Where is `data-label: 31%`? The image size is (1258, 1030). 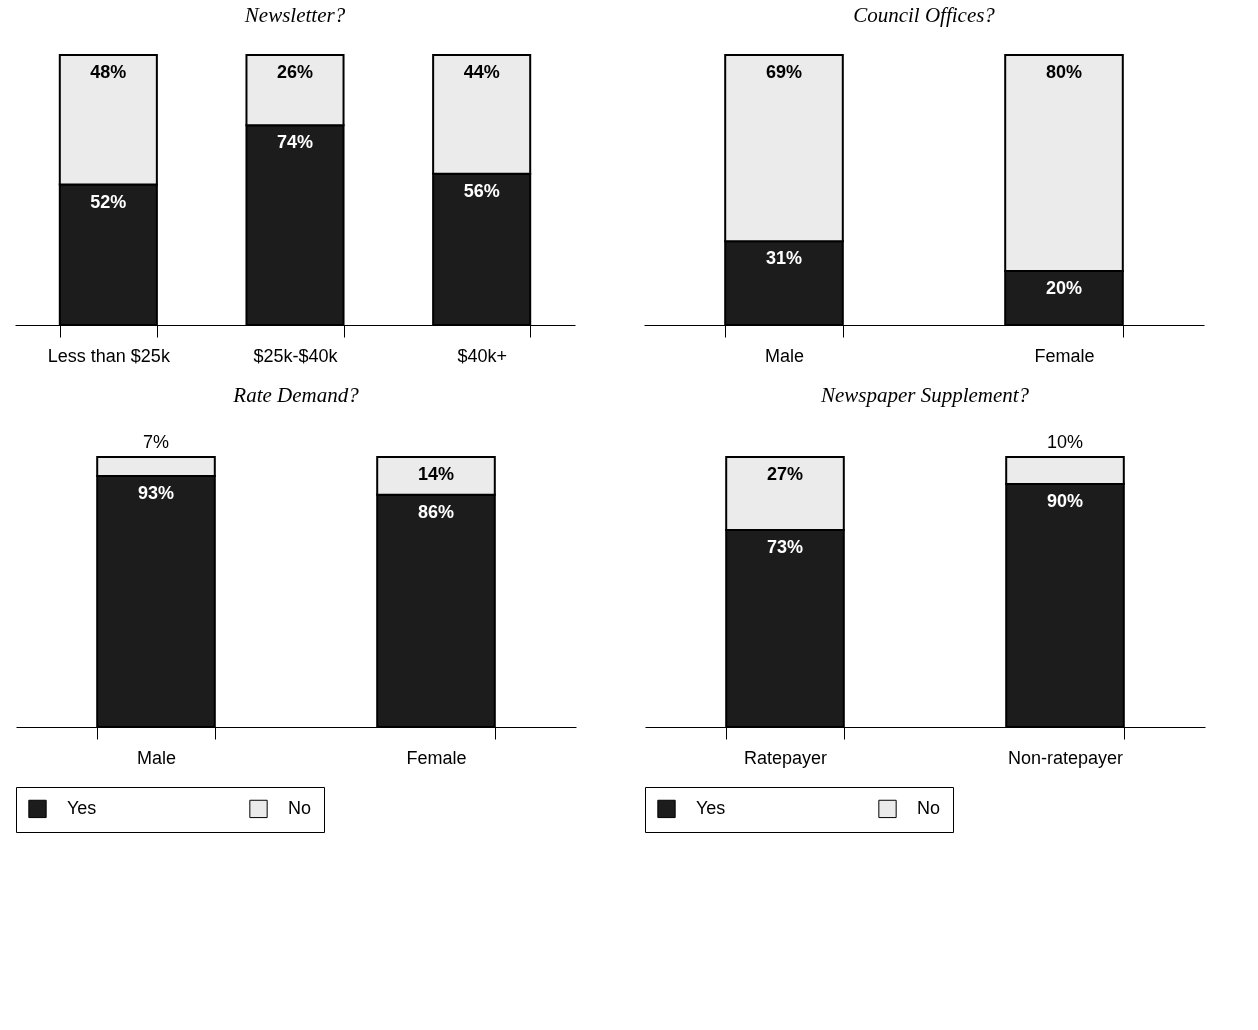 data-label: 31% is located at coordinates (784, 258).